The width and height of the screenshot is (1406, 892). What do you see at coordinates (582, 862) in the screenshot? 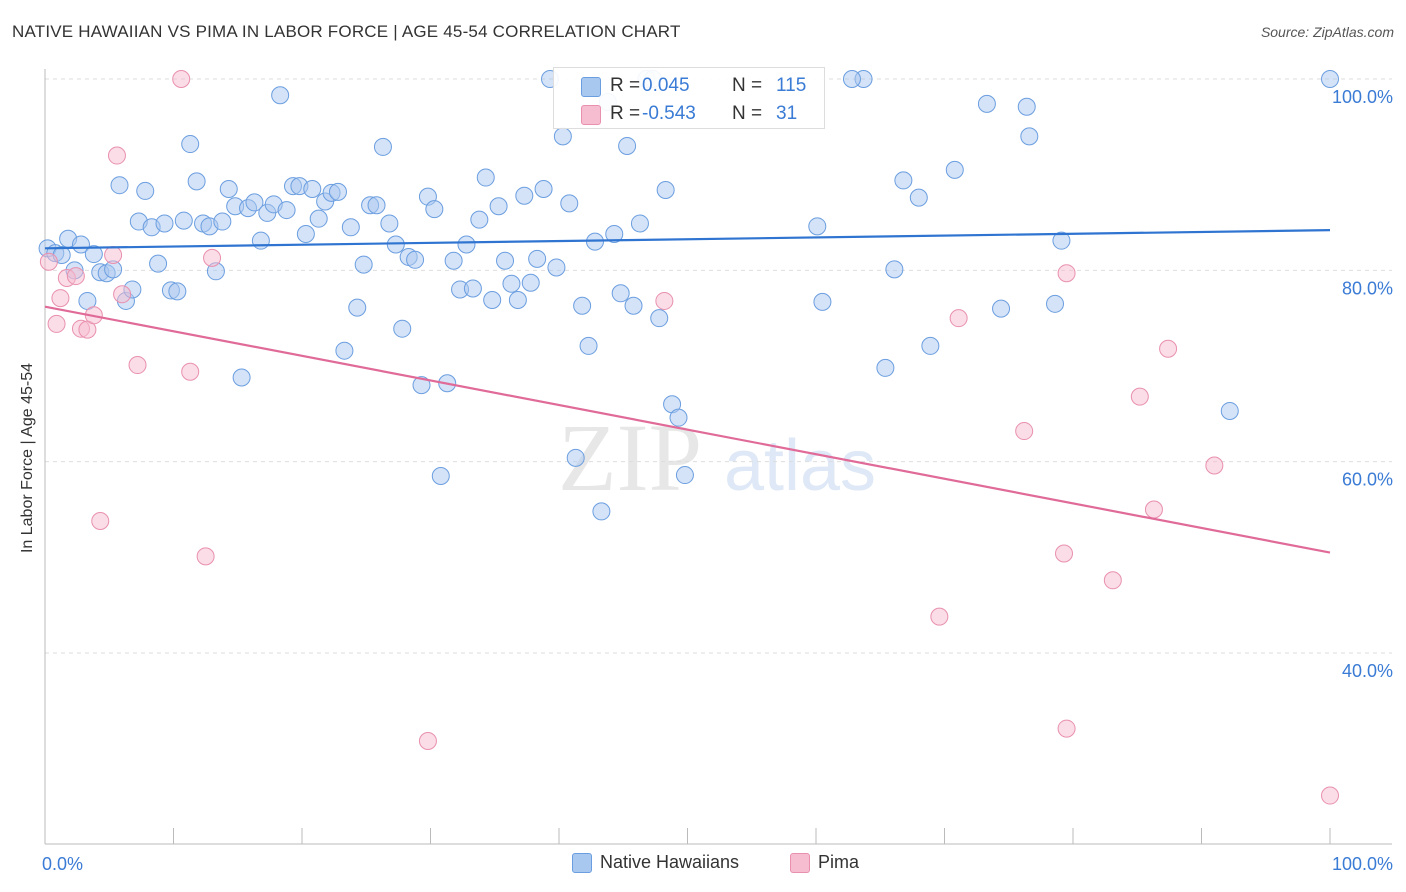
I see `native-hawaiians-swatch` at bounding box center [582, 862].